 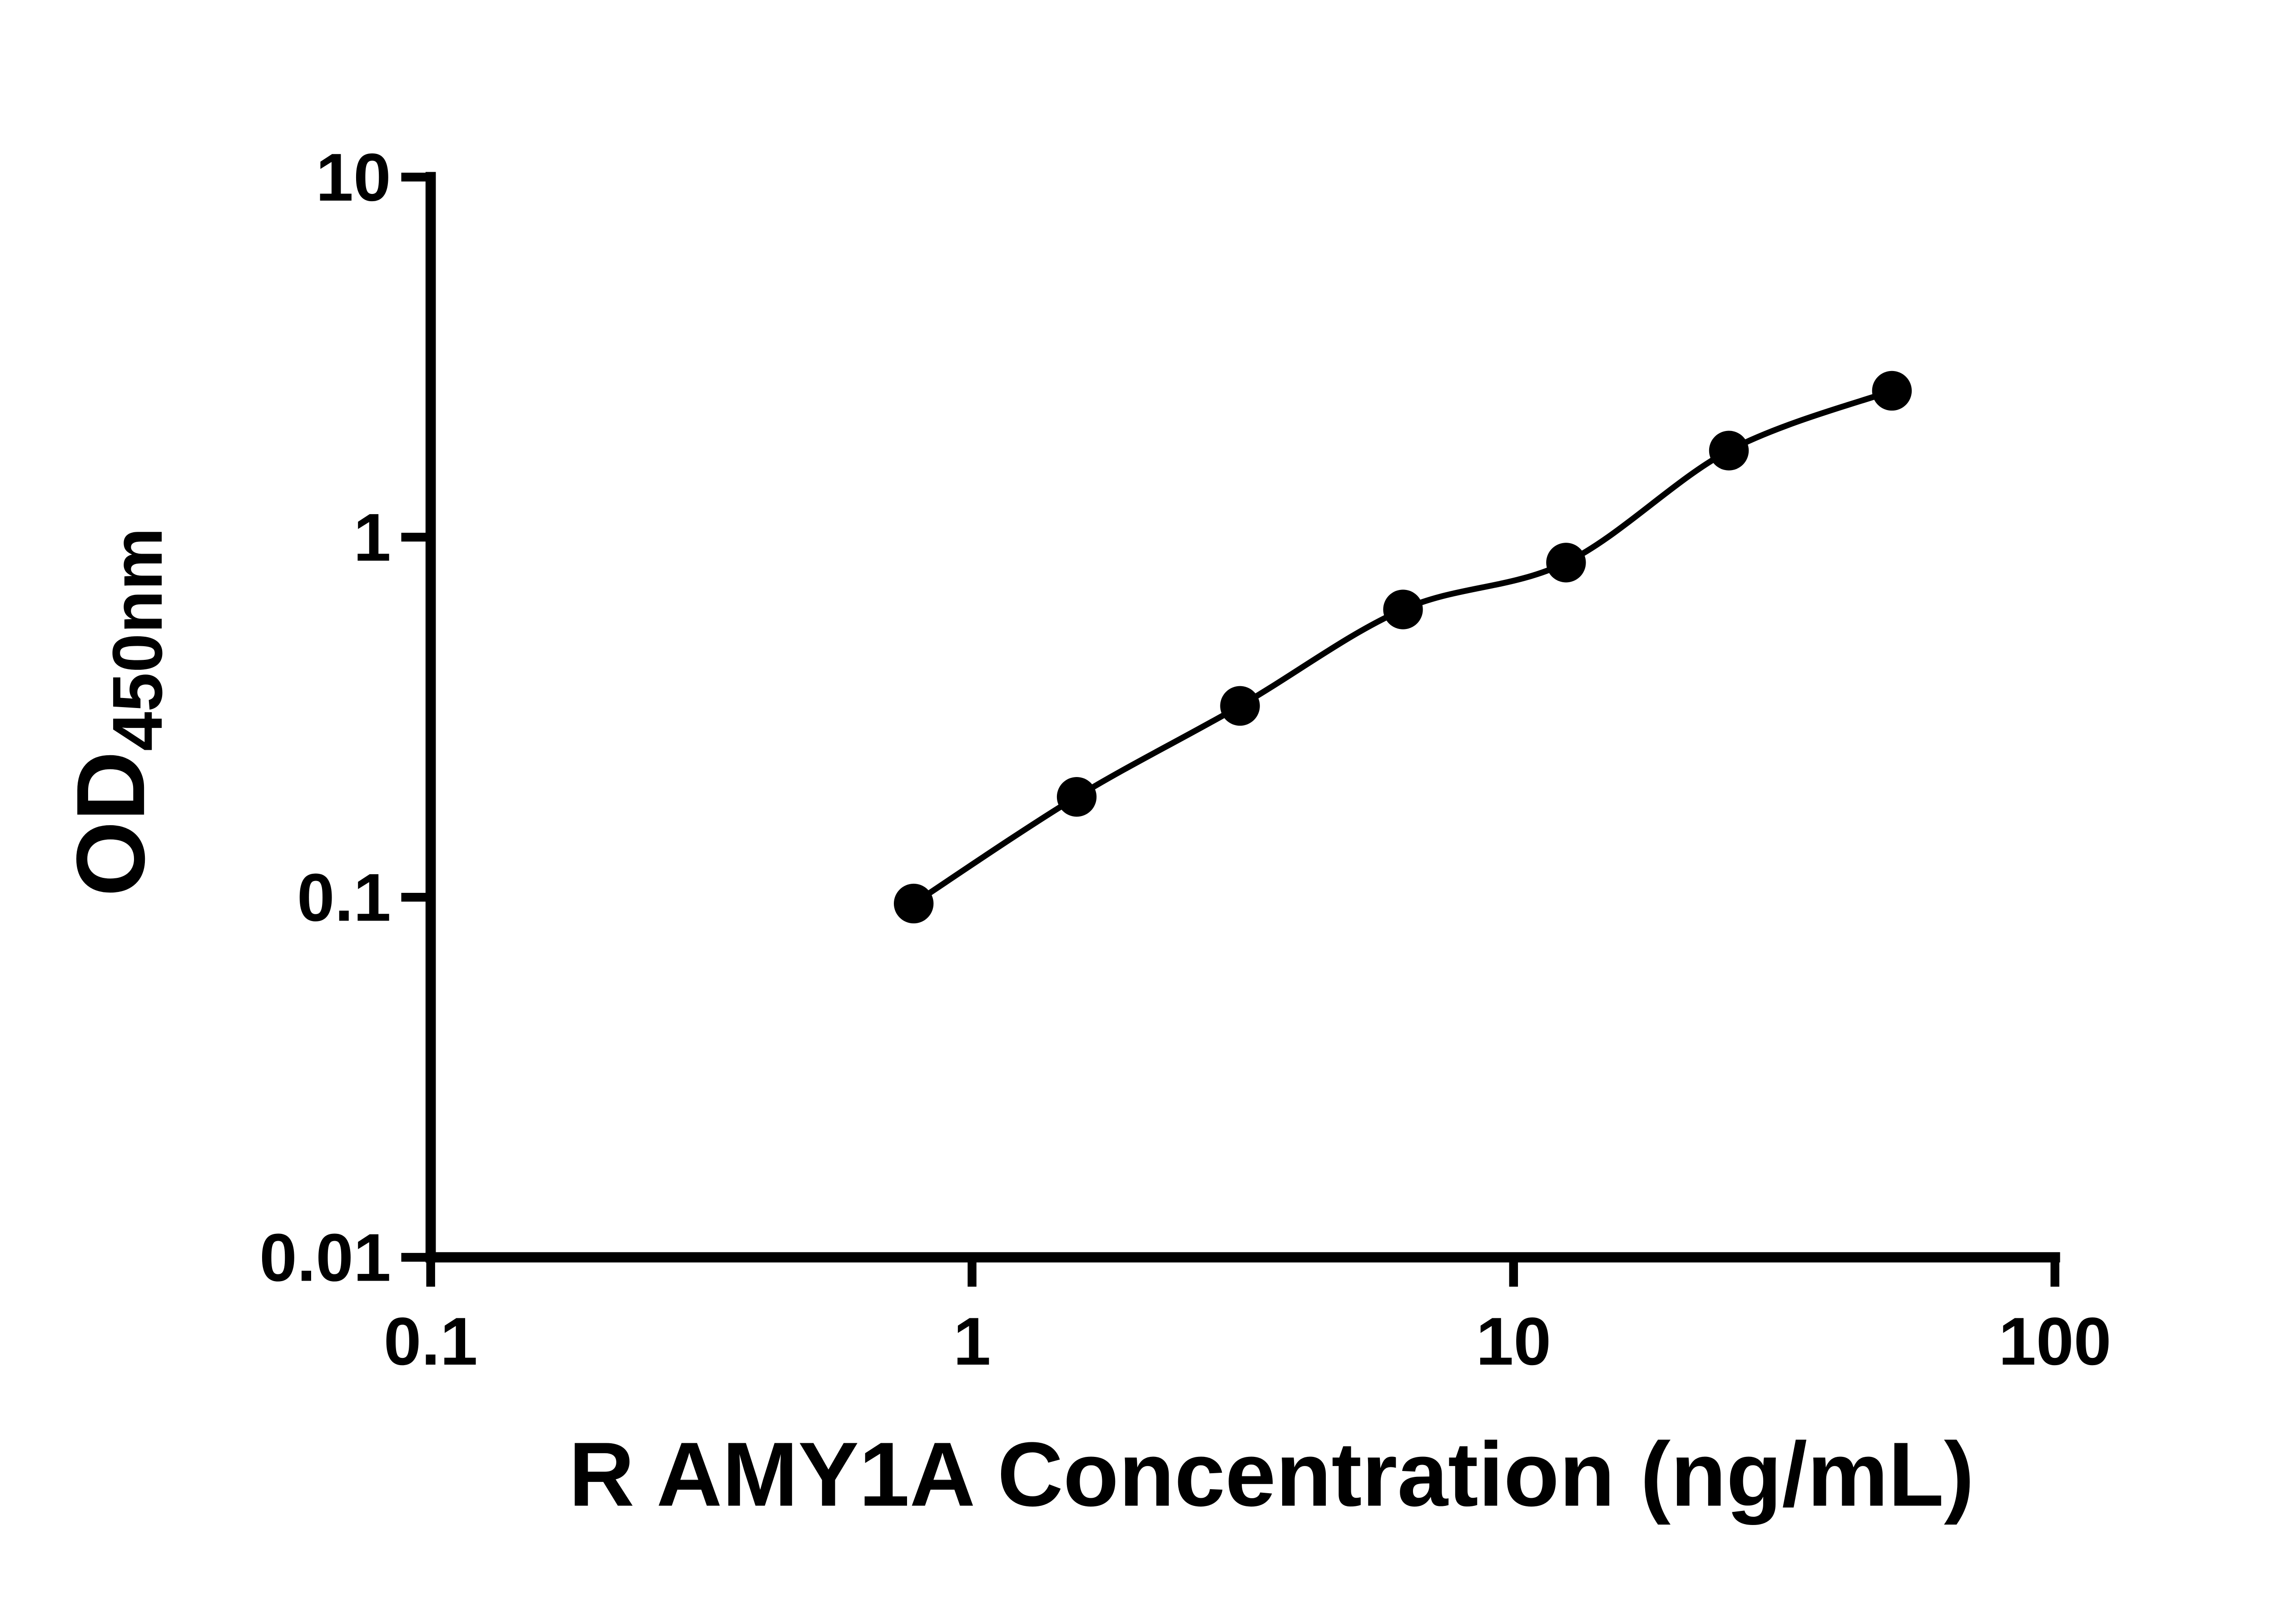 What do you see at coordinates (1247, 1318) in the screenshot?
I see `x-ticks: 0.1 1 10 100` at bounding box center [1247, 1318].